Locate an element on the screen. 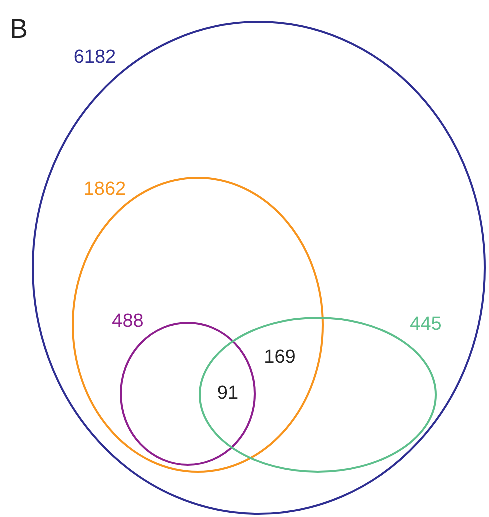  text: 169 is located at coordinates (280, 357).